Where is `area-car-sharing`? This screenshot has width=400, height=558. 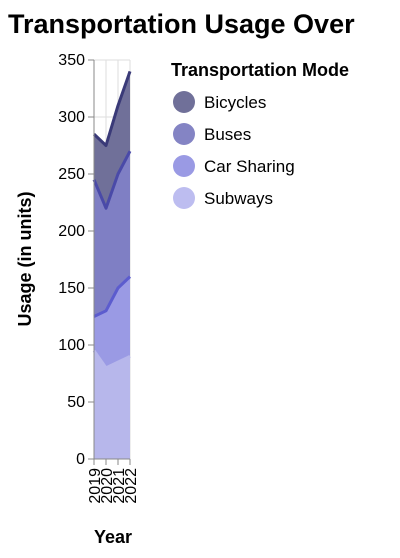
area-car-sharing is located at coordinates (112, 322).